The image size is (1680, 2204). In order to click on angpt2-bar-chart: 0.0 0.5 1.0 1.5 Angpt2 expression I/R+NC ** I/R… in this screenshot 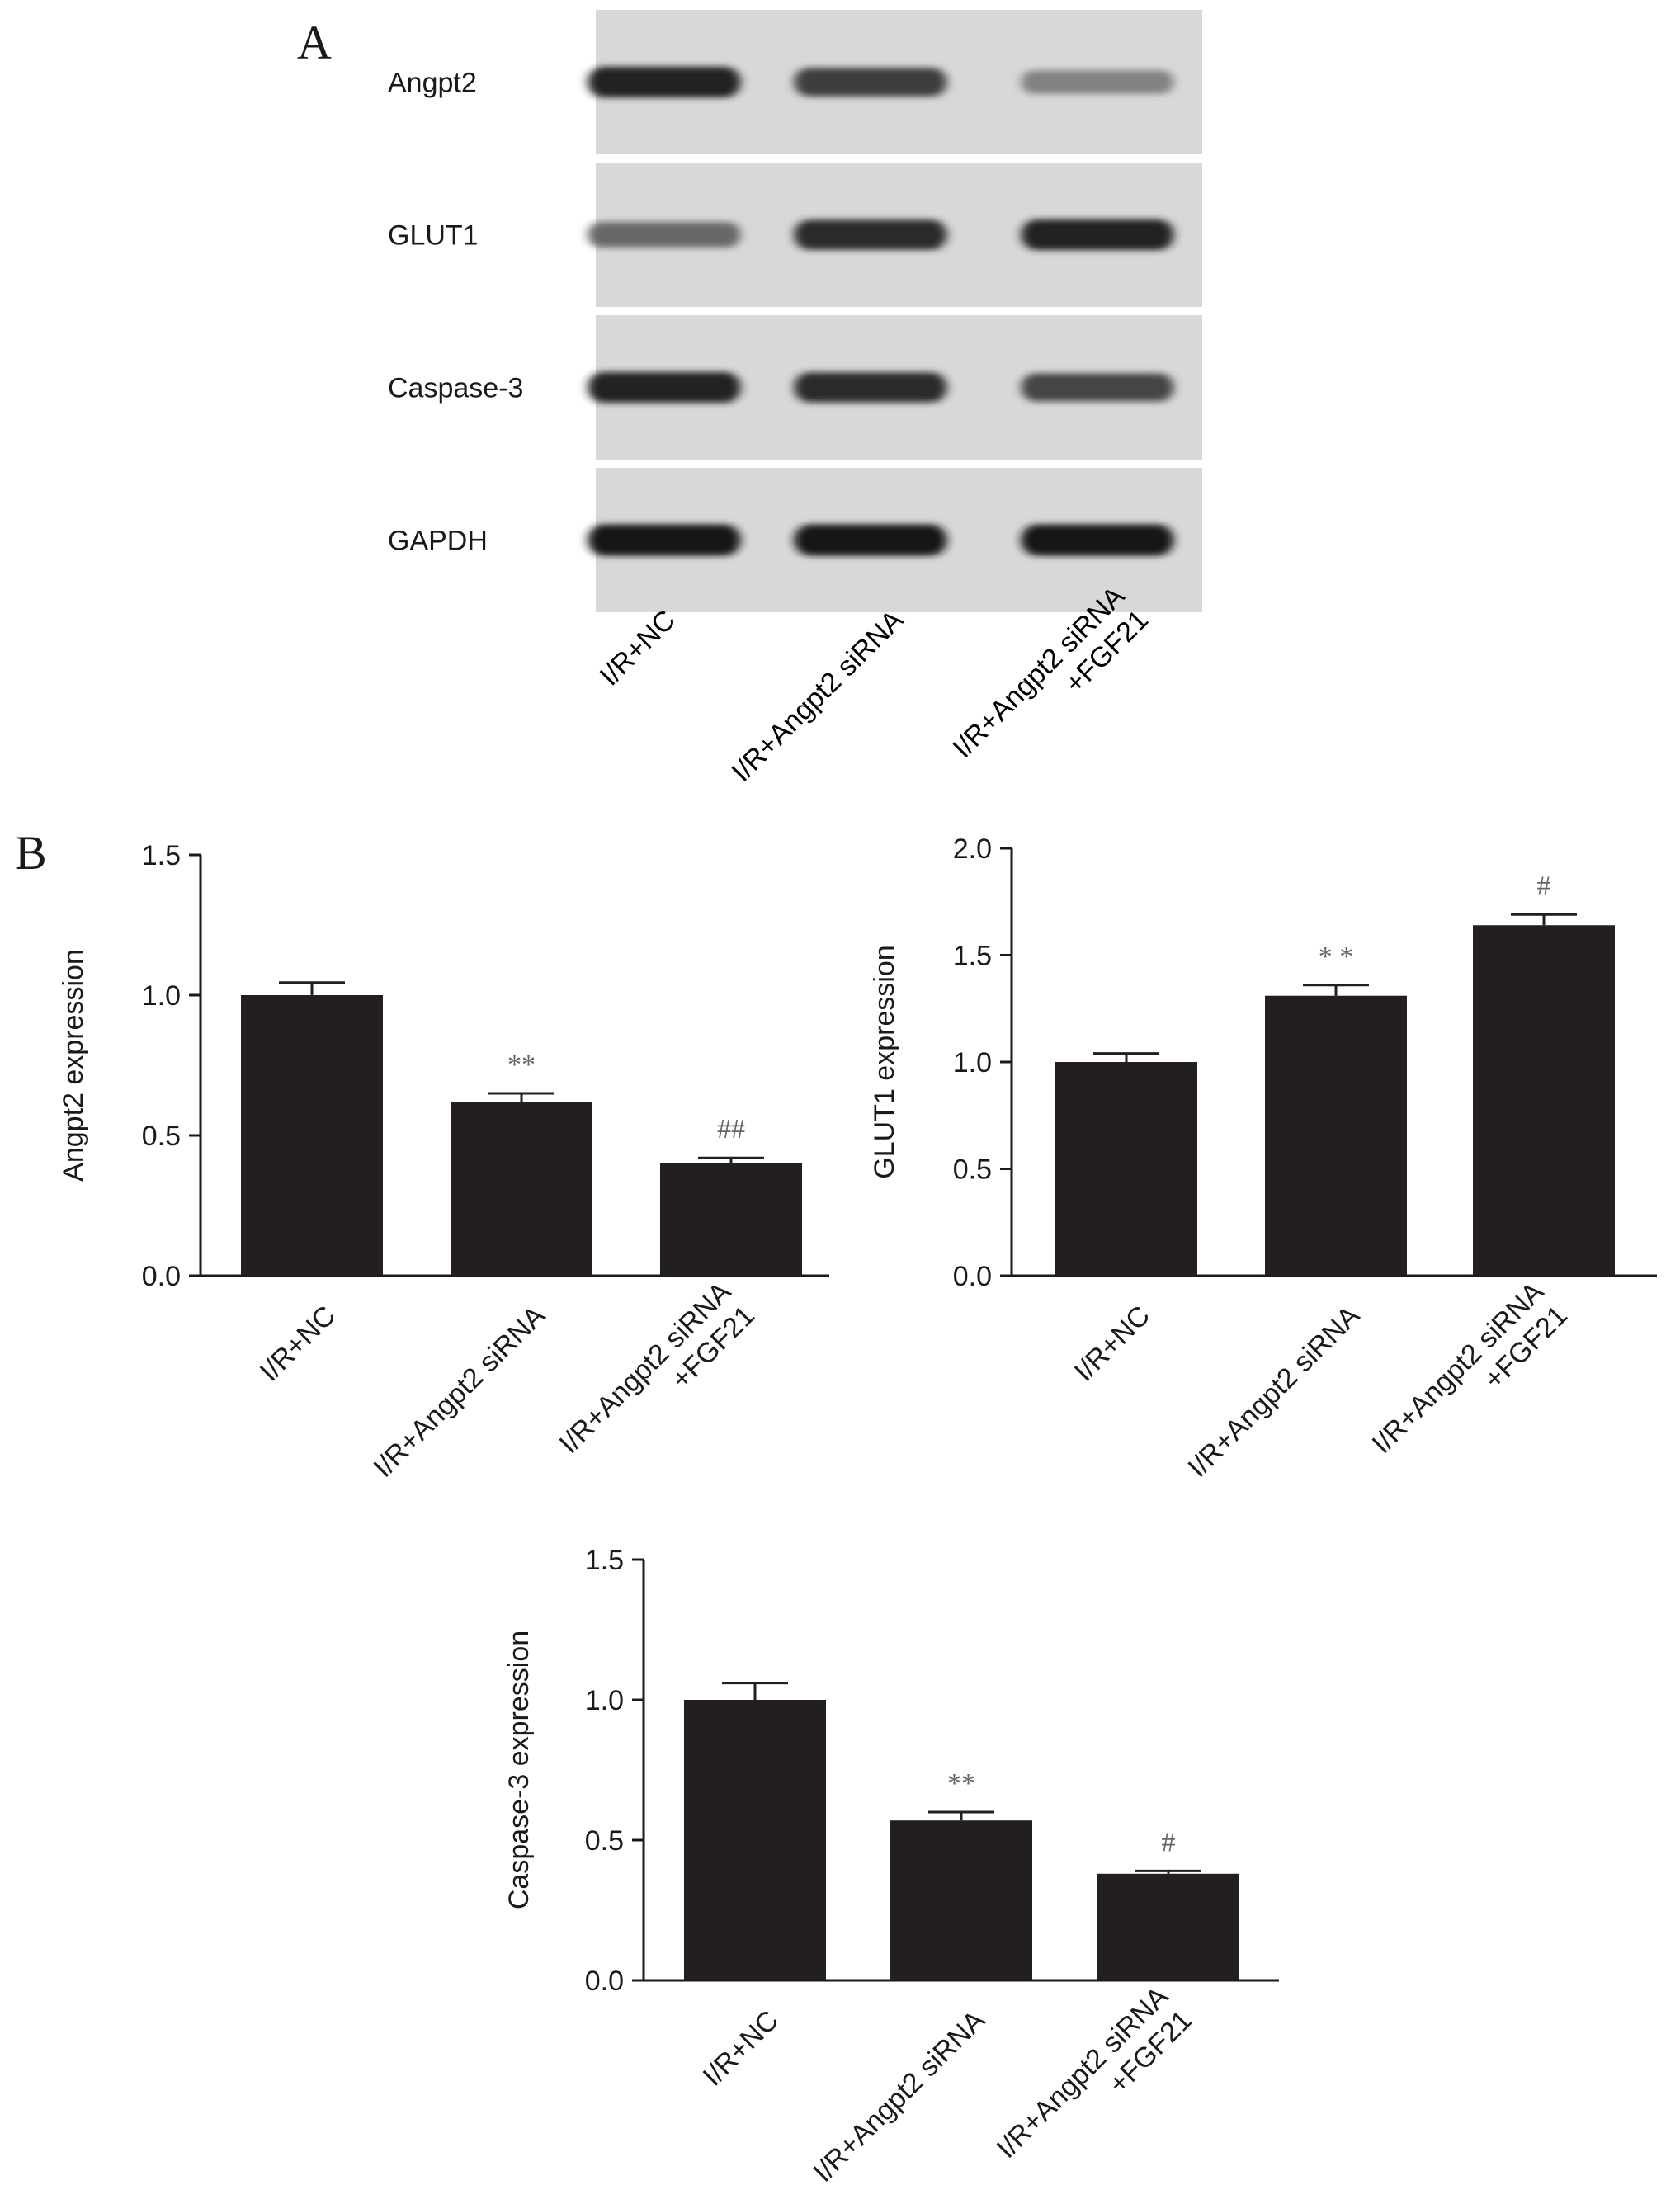, I will do `click(443, 1162)`.